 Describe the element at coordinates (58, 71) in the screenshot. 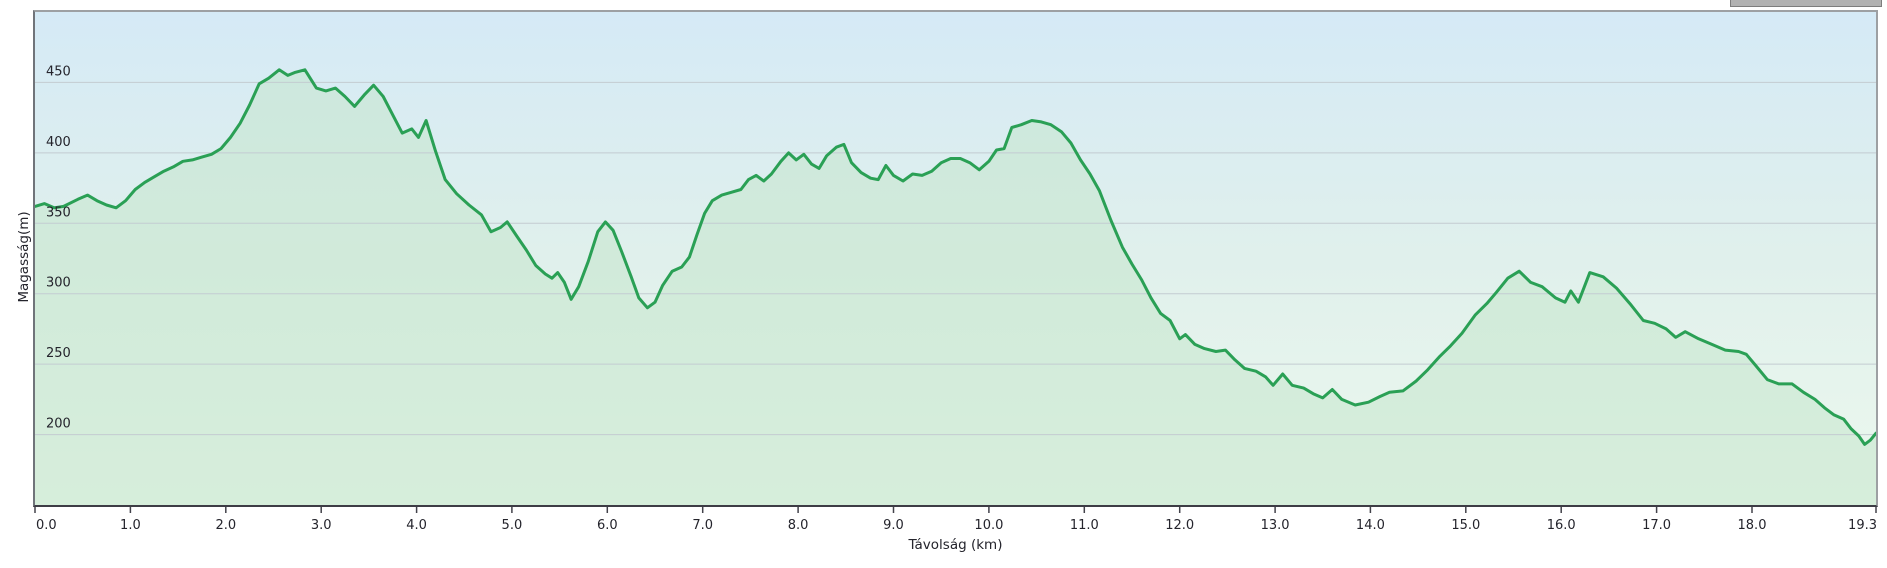

I see `y-tick-label: 450` at that location.